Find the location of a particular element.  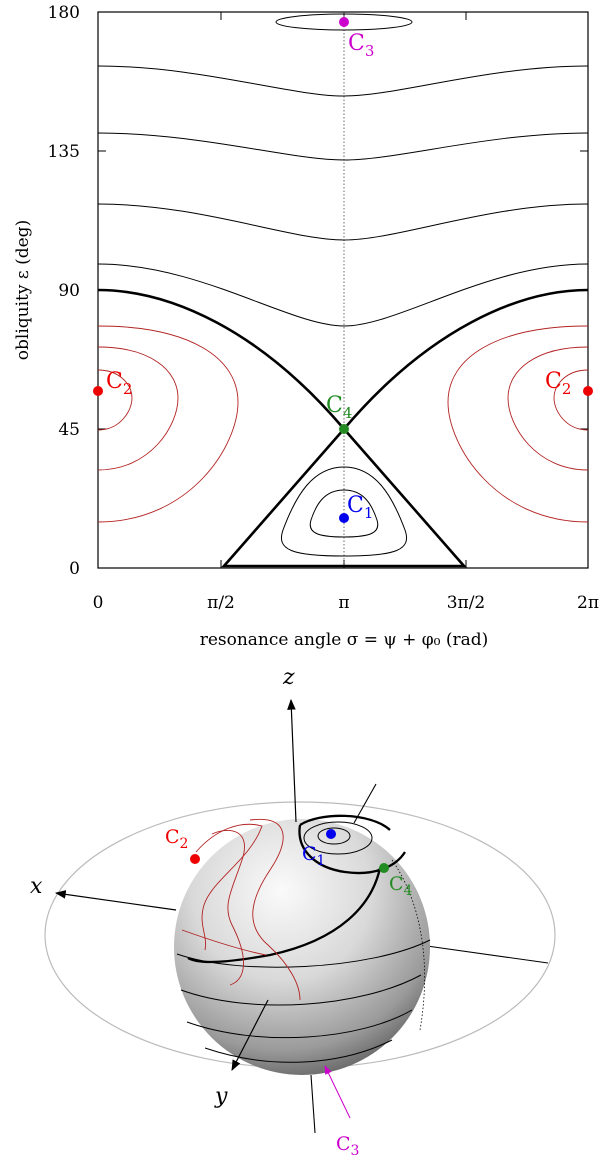

sphere-c1-point is located at coordinates (331, 834).